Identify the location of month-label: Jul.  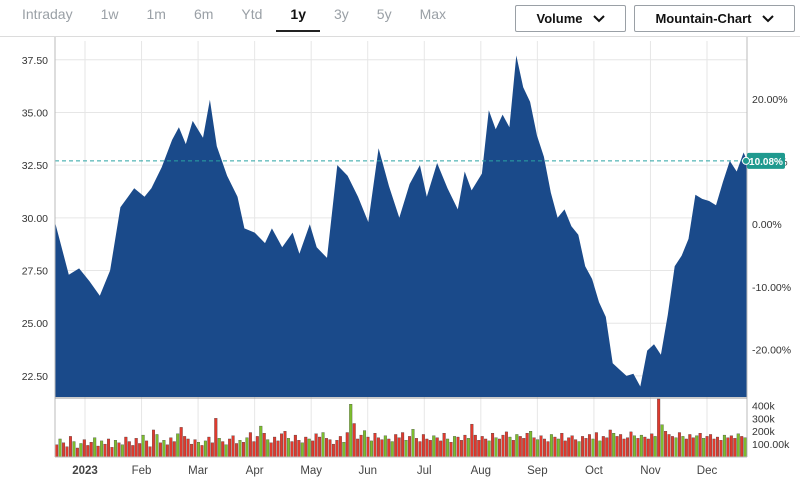
(424, 471).